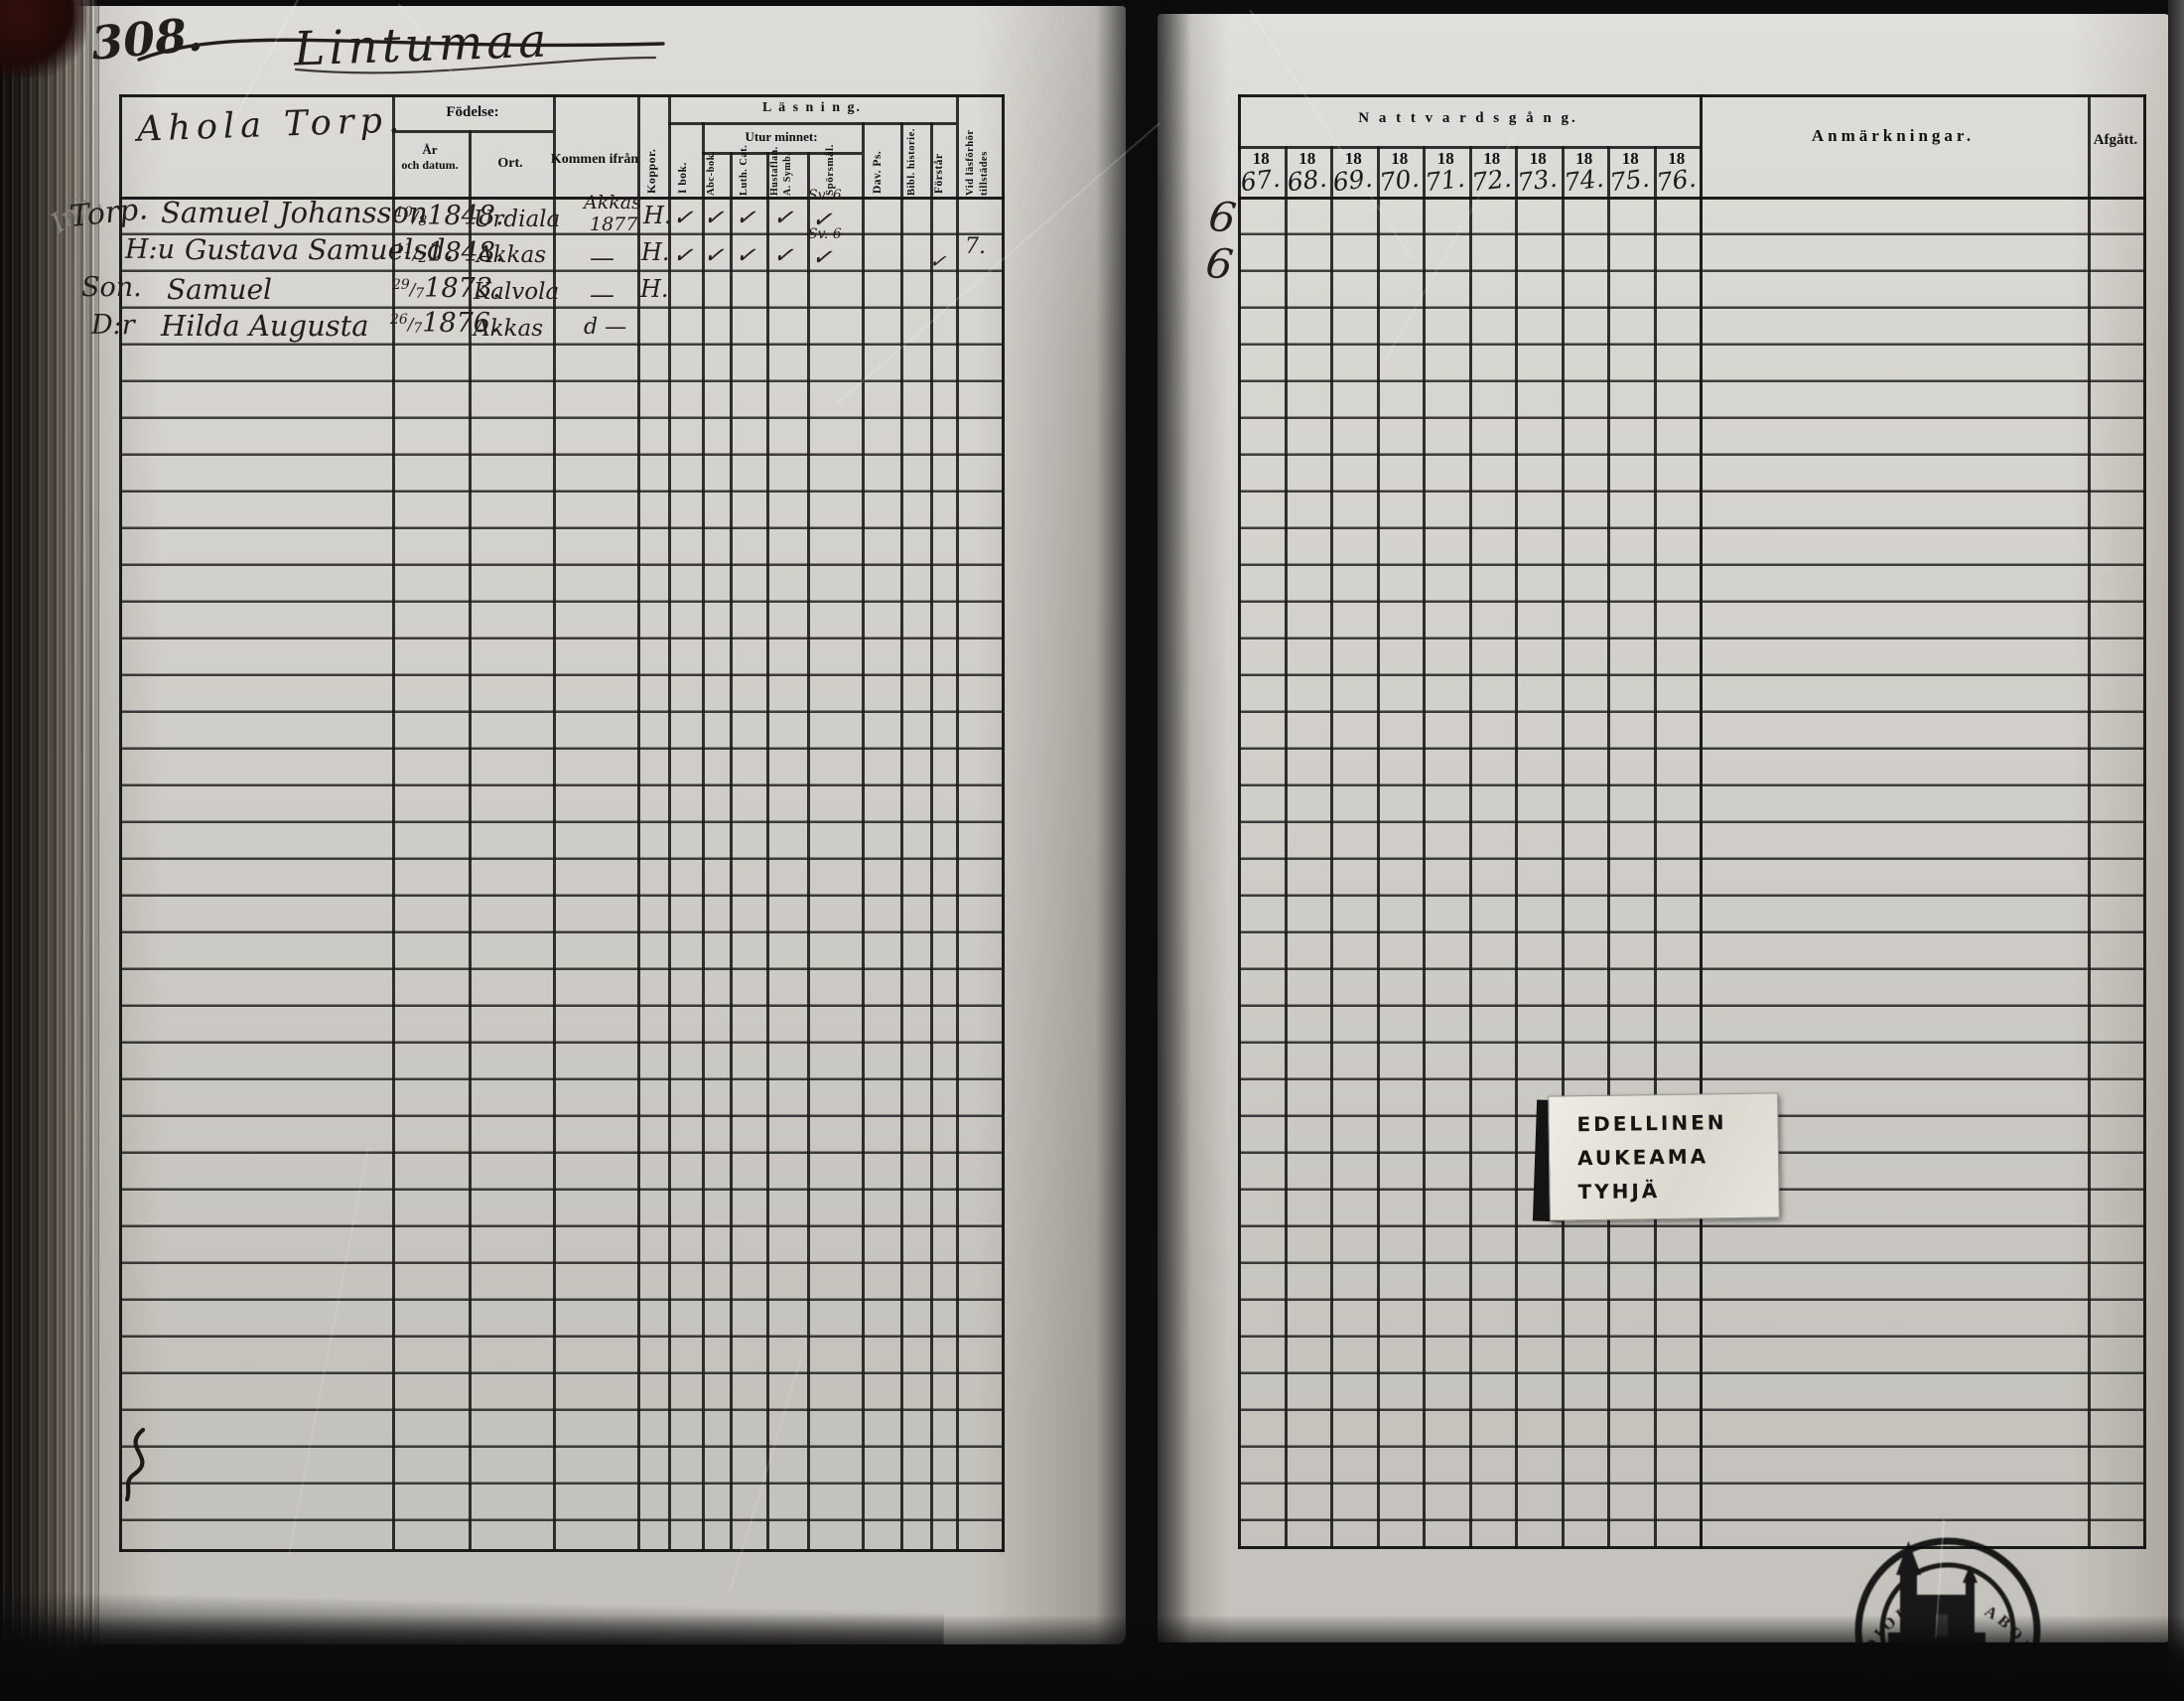 The height and width of the screenshot is (1701, 2184). Describe the element at coordinates (1676, 180) in the screenshot. I see `year-script: 76.` at that location.